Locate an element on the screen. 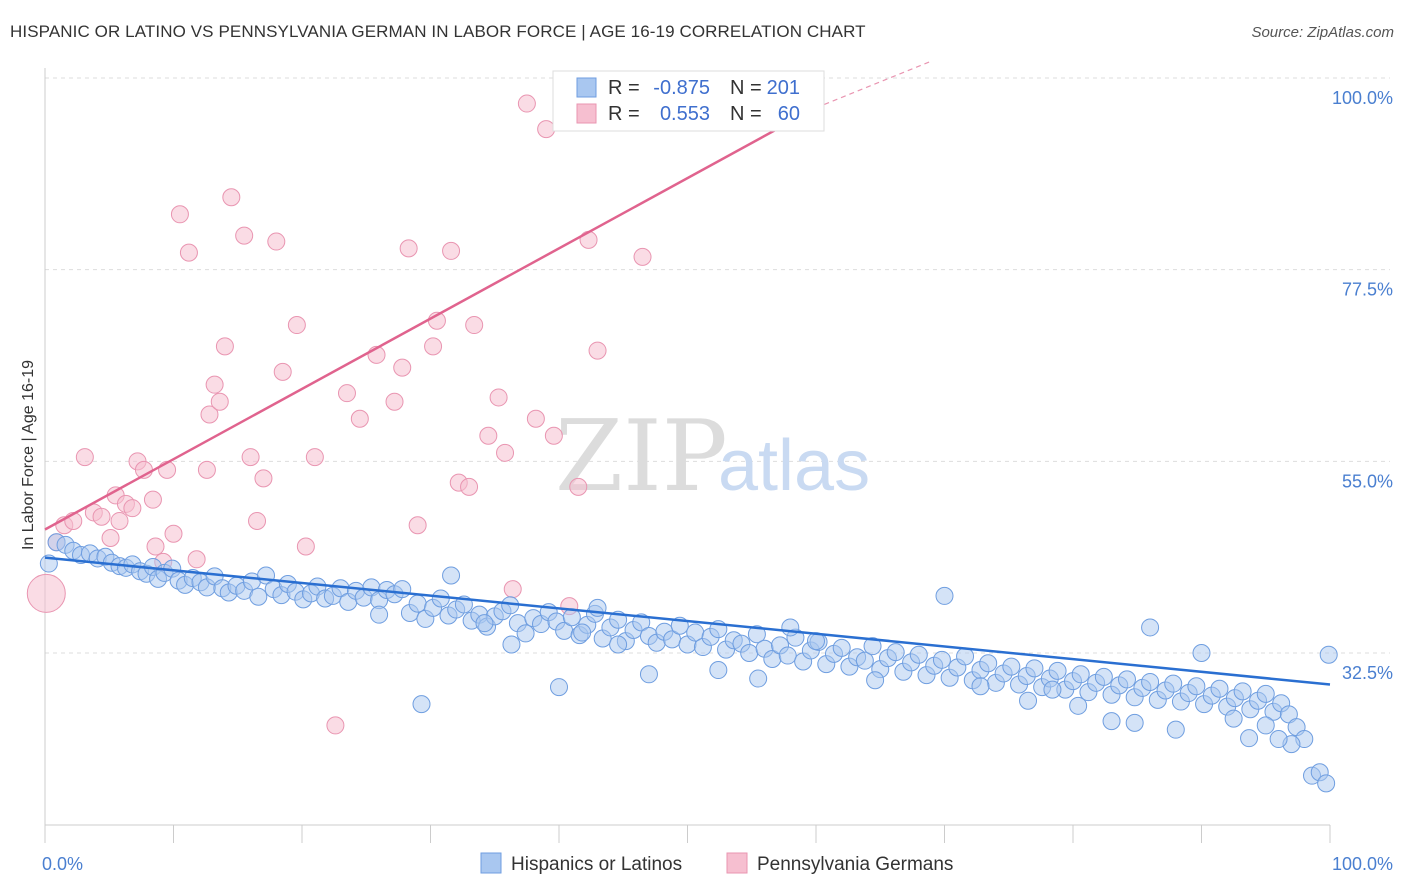 The image size is (1406, 892). correlation-legend: R = -0.875 N = 201 R = 0.553 N = 60 is located at coordinates (688, 101).